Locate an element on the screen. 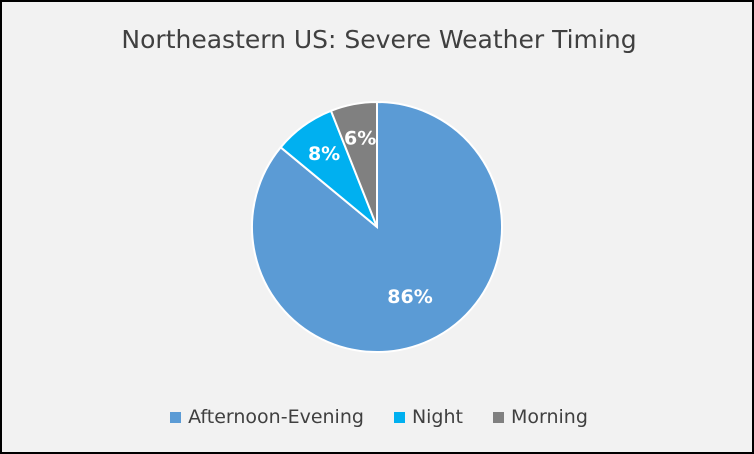 The width and height of the screenshot is (754, 454). legend: Afternoon-Evening Night Morning is located at coordinates (378, 417).